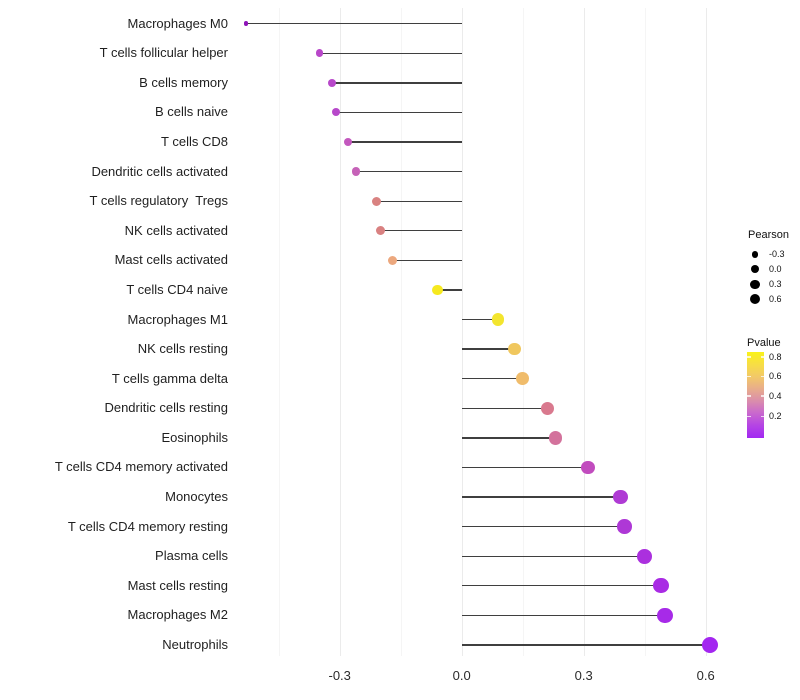 This screenshot has height=700, width=800. I want to click on y-axis-label: Macrophages M2, so click(177, 615).